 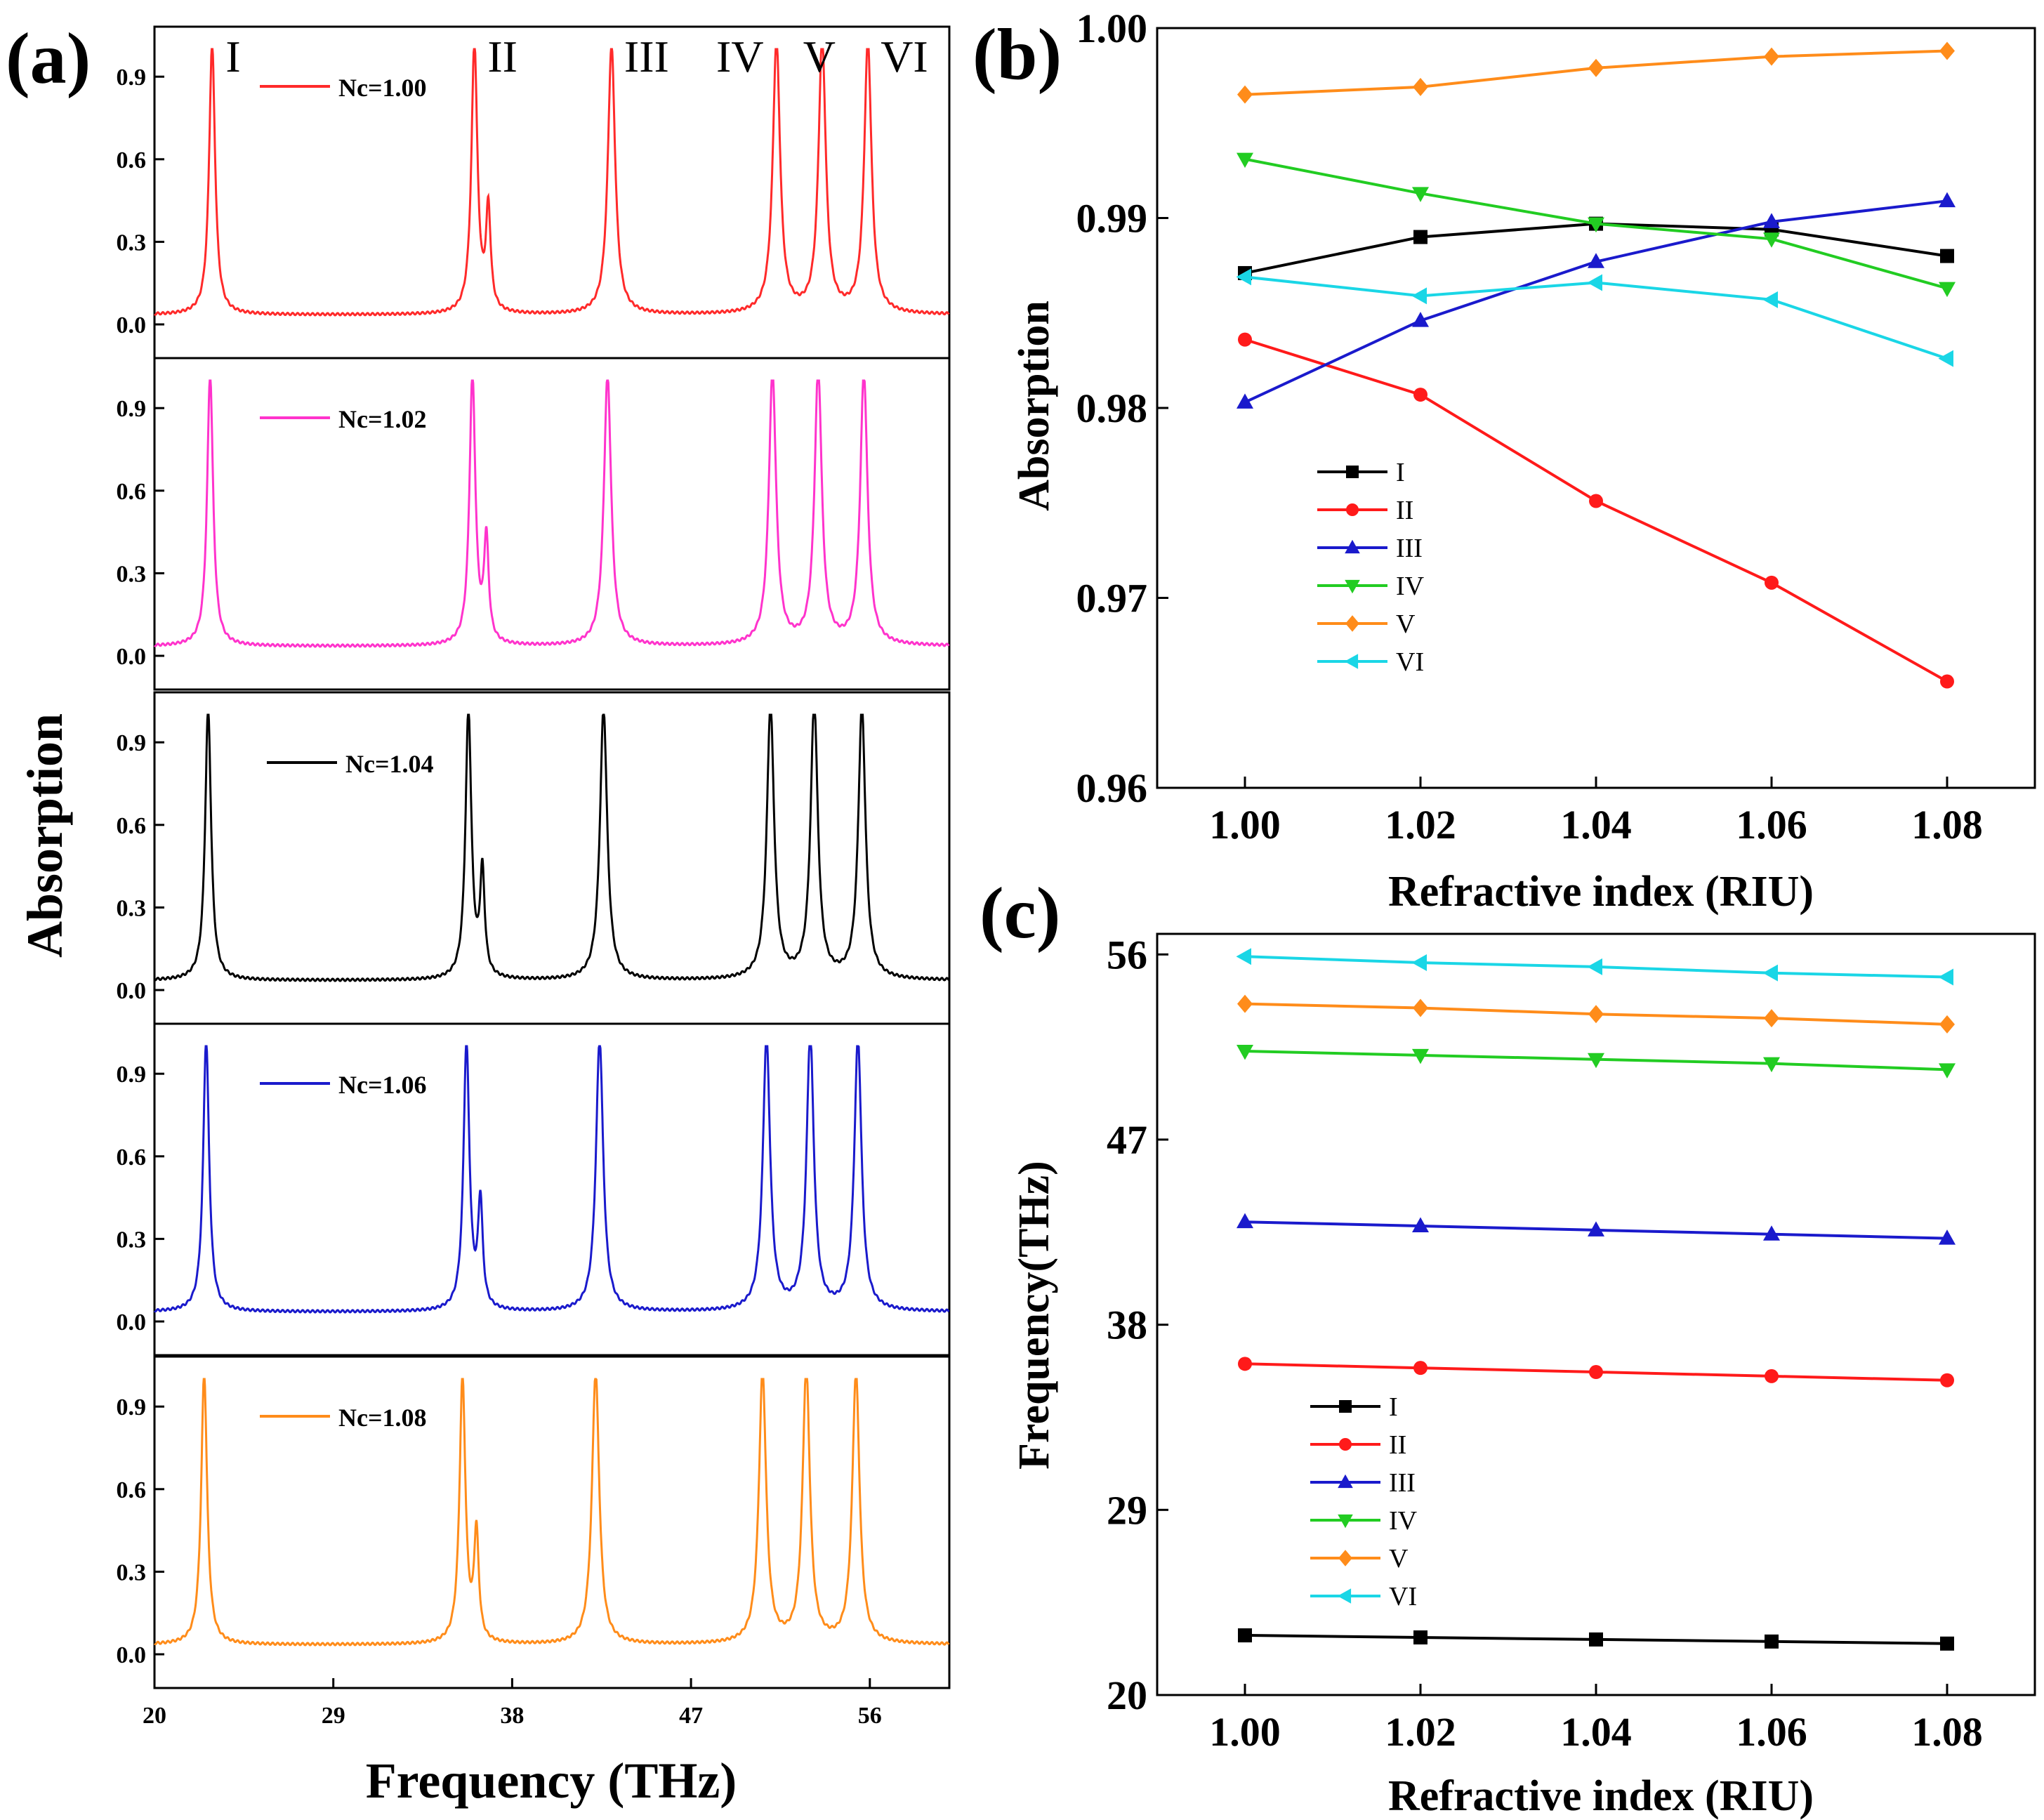 What do you see at coordinates (1112, 788) in the screenshot?
I see `y-tick-label: 0.96` at bounding box center [1112, 788].